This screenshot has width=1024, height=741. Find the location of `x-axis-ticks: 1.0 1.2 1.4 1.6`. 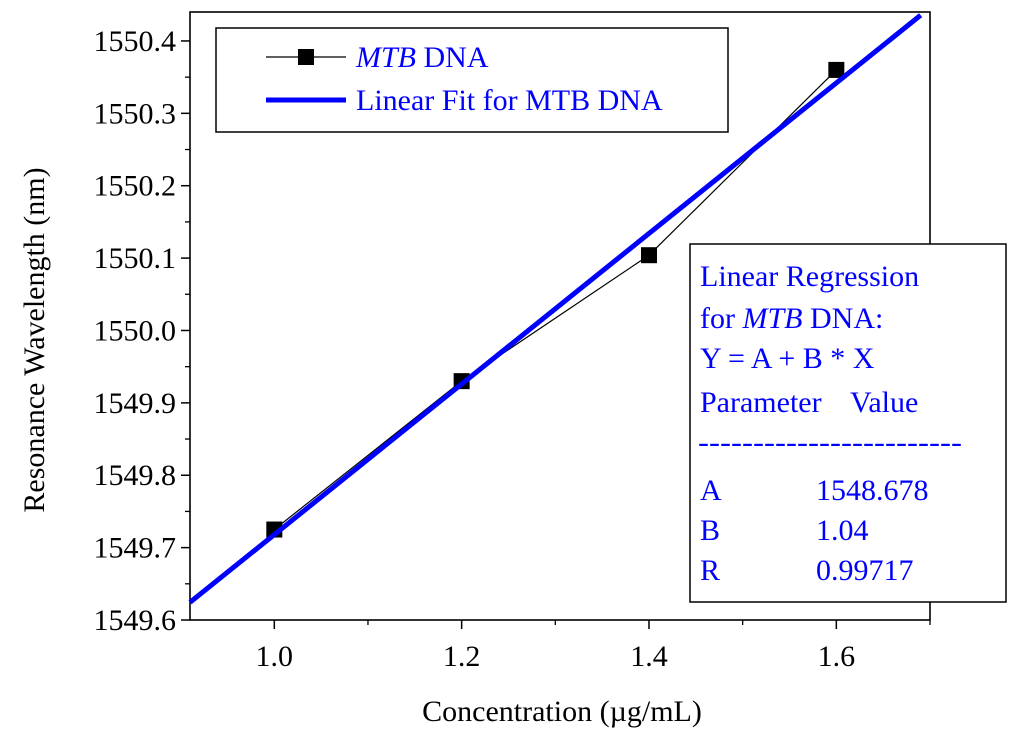

x-axis-ticks: 1.0 1.2 1.4 1.6 is located at coordinates (593, 646).